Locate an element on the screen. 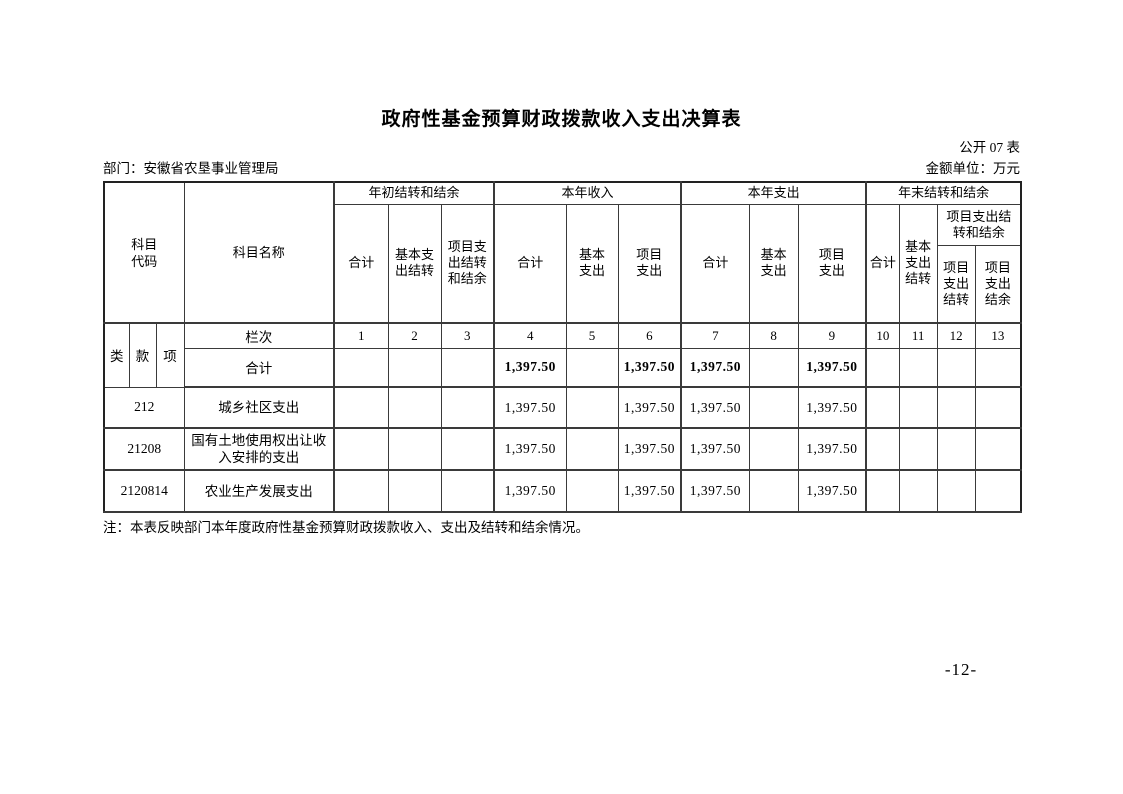  col-header-label: 项目支出结转 is located at coordinates (956, 283).